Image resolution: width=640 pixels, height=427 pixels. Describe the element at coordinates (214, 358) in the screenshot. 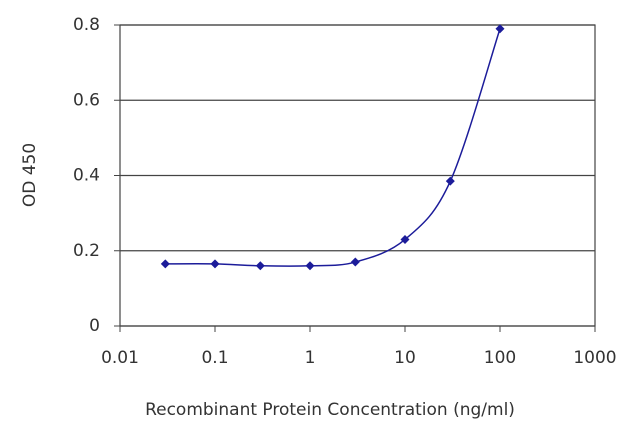

I see `x-tick-label: 0.1` at that location.